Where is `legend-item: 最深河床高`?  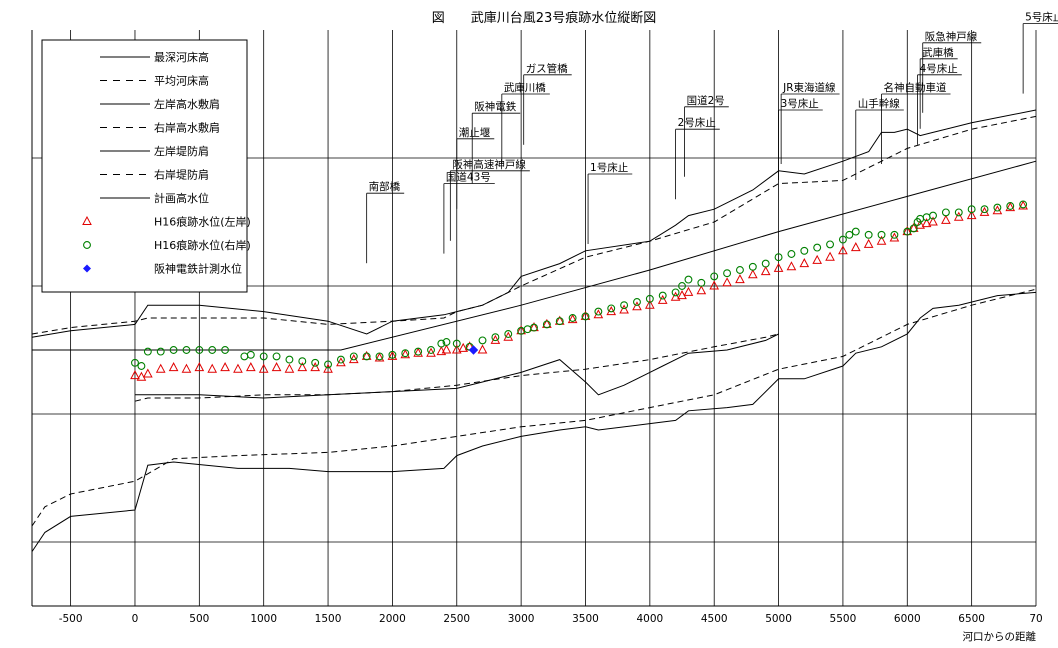
legend-item: 最深河床高 is located at coordinates (154, 57).